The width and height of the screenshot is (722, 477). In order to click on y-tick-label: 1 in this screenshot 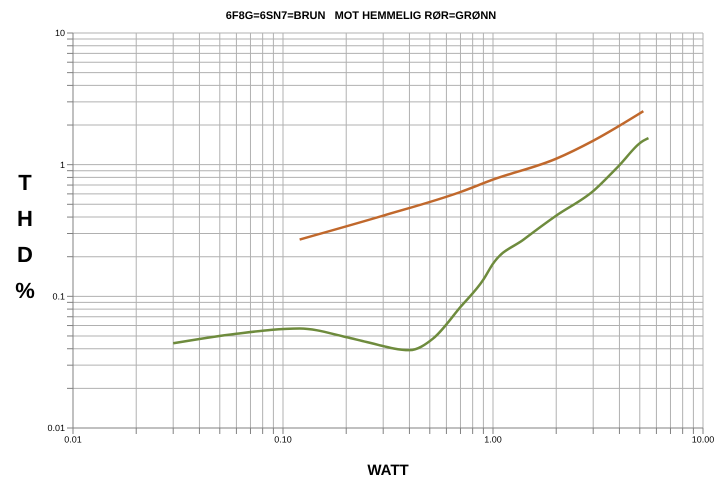, I will do `click(62, 165)`.